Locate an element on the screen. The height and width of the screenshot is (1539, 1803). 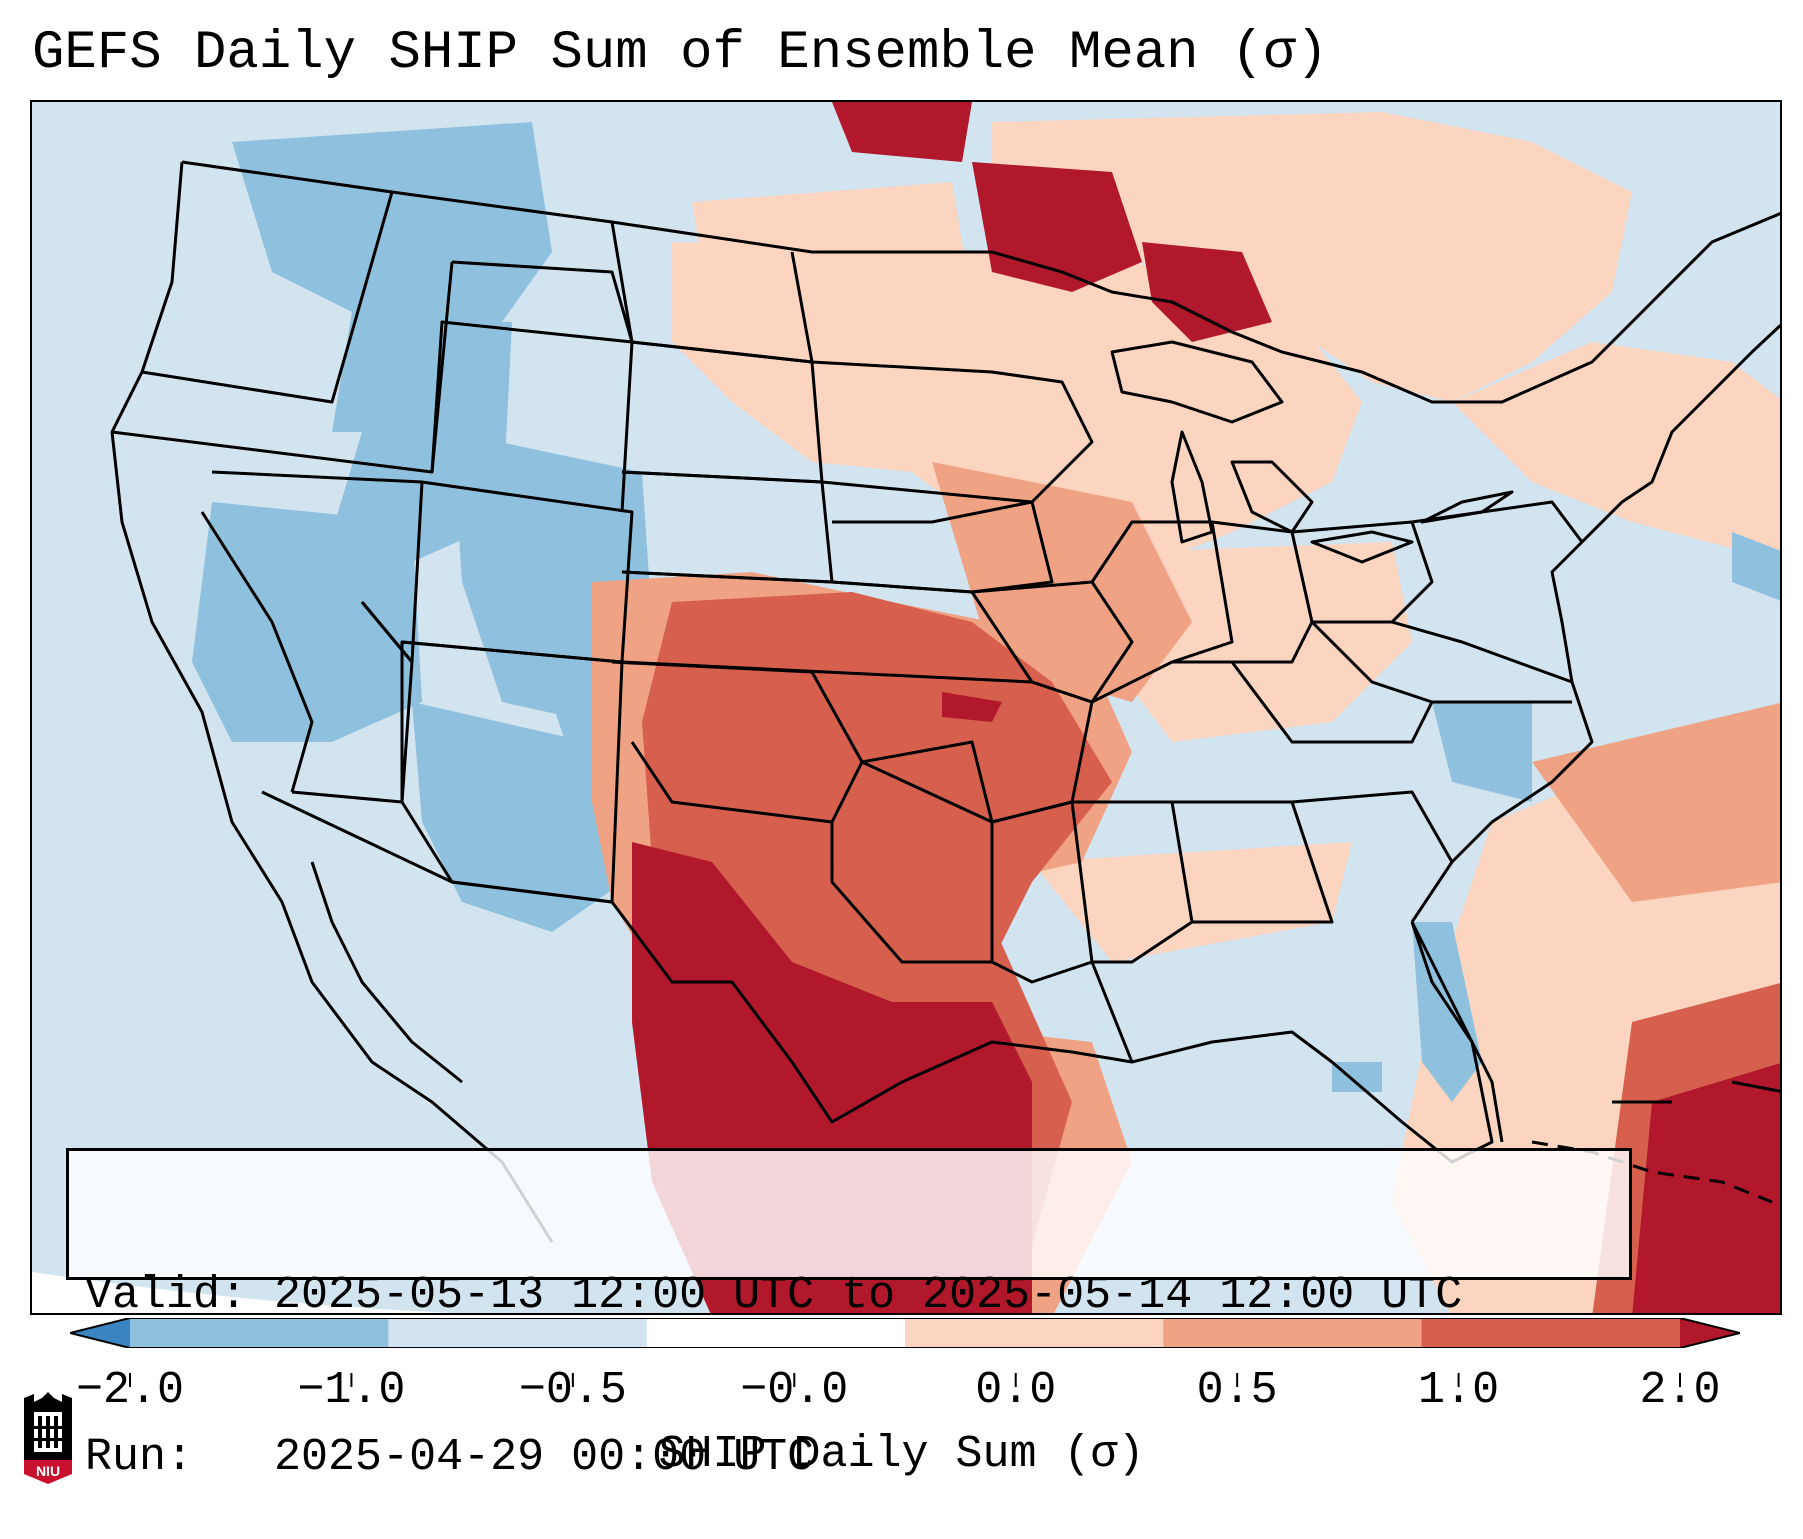
run-value: 2025-04-29 00:00 UTC is located at coordinates (544, 1457).